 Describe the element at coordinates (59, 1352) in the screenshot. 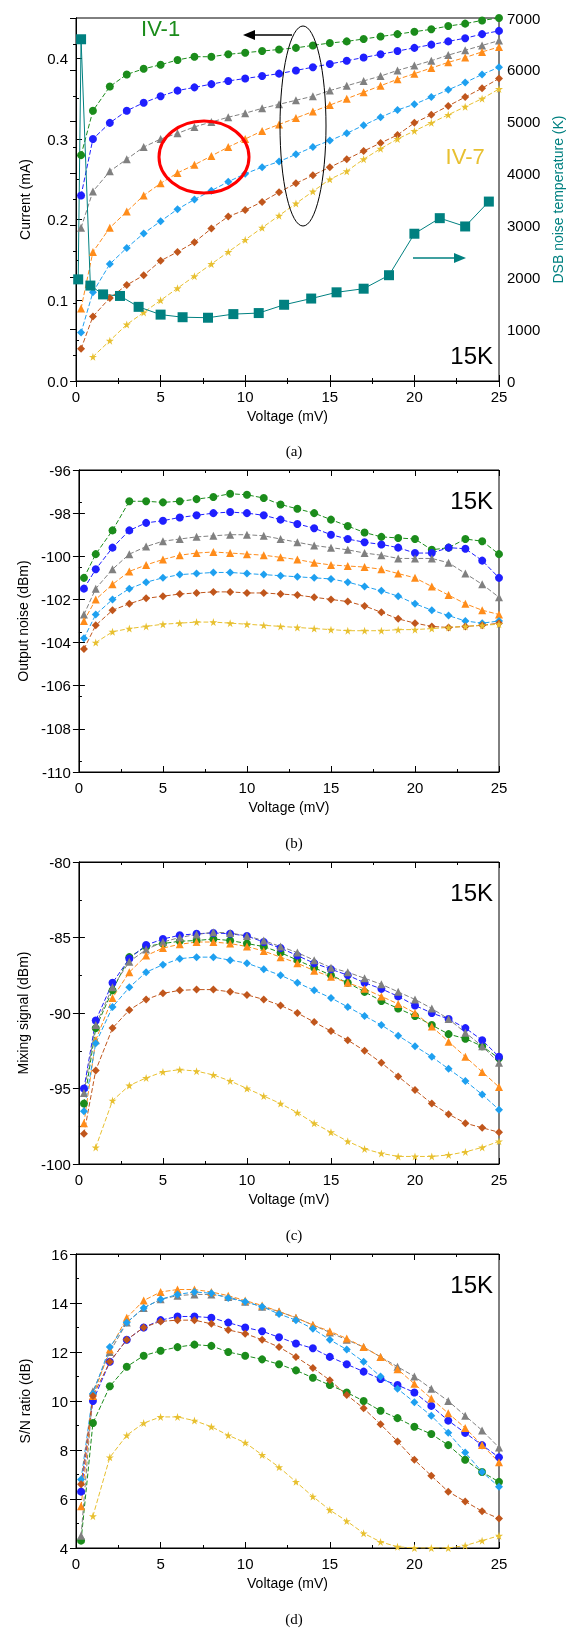

I see `y-tick-label: 12` at that location.